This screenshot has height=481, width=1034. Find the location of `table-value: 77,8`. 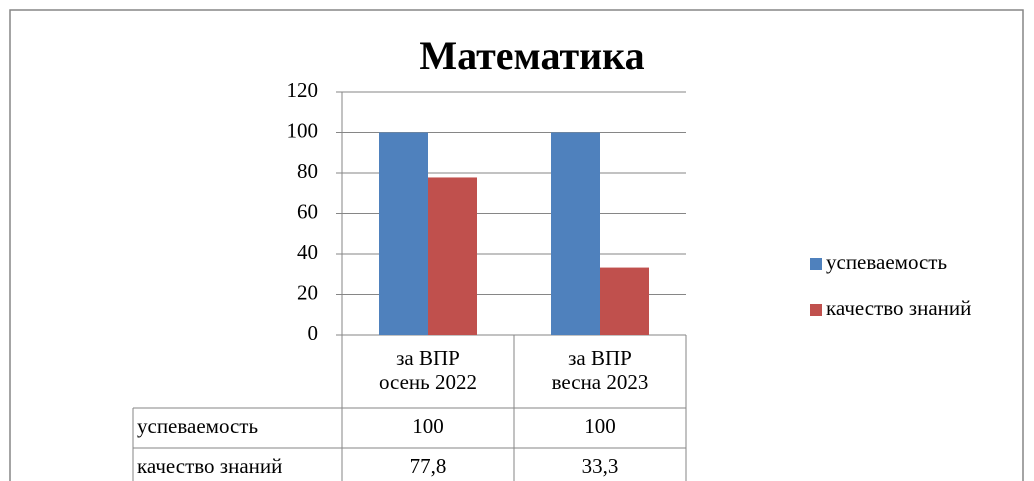

table-value: 77,8 is located at coordinates (428, 466).